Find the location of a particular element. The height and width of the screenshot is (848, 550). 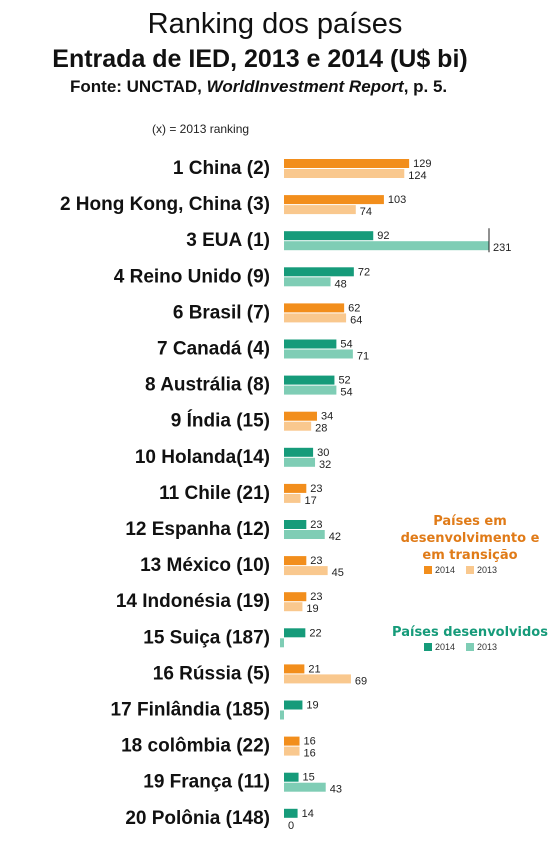

category-label: 18 colômbia (22) is located at coordinates (195, 746).